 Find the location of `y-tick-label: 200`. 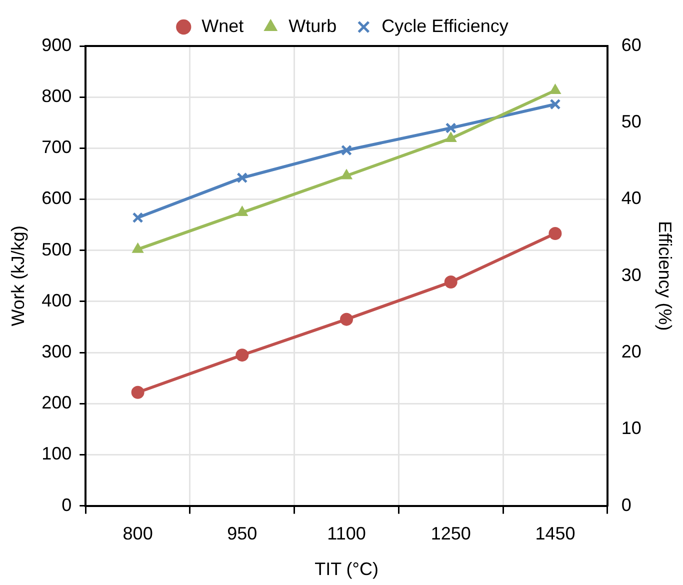

y-tick-label: 200 is located at coordinates (57, 402).